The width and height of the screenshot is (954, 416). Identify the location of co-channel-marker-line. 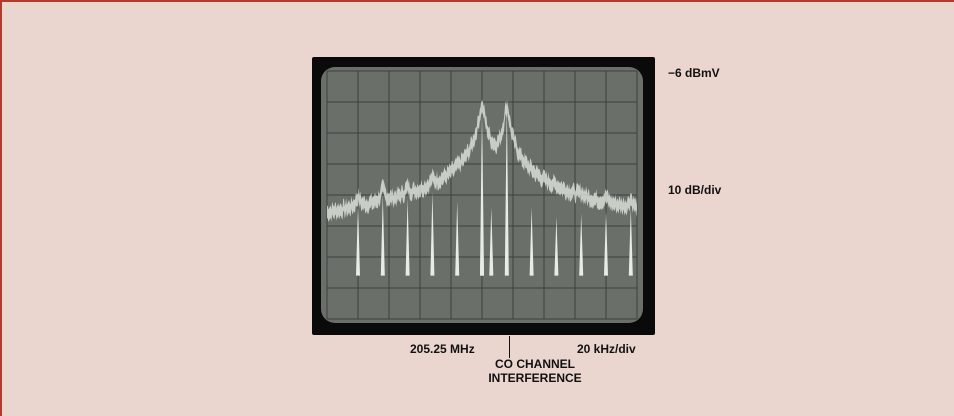
(509, 347).